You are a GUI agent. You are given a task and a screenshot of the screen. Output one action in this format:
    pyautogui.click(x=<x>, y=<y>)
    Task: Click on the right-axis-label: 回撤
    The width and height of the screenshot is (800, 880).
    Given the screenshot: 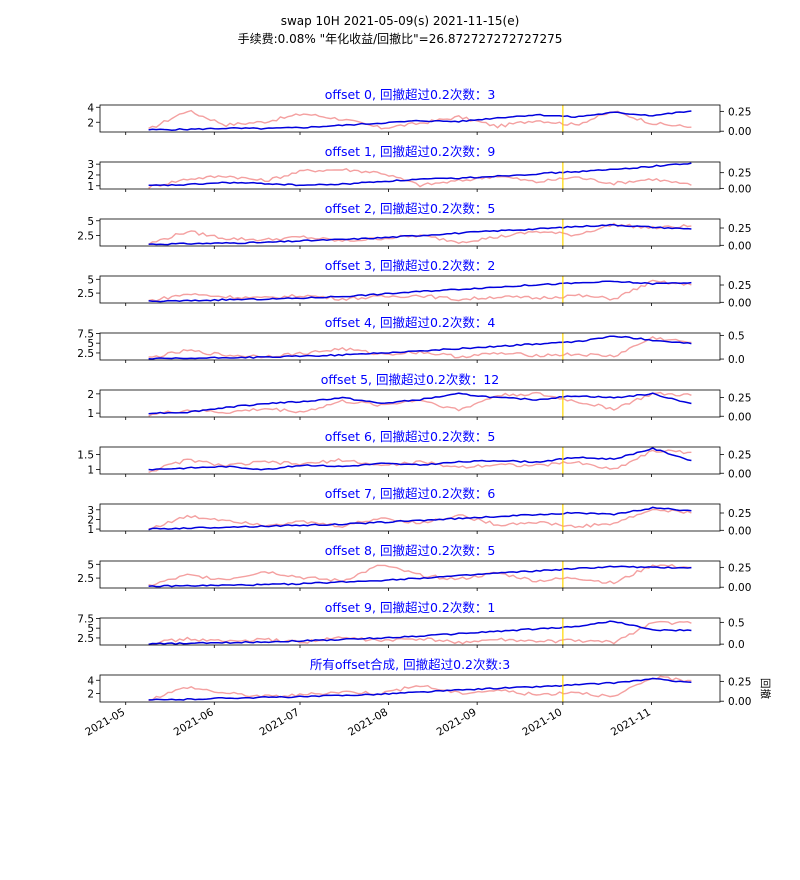 What is the action you would take?
    pyautogui.click(x=765, y=688)
    